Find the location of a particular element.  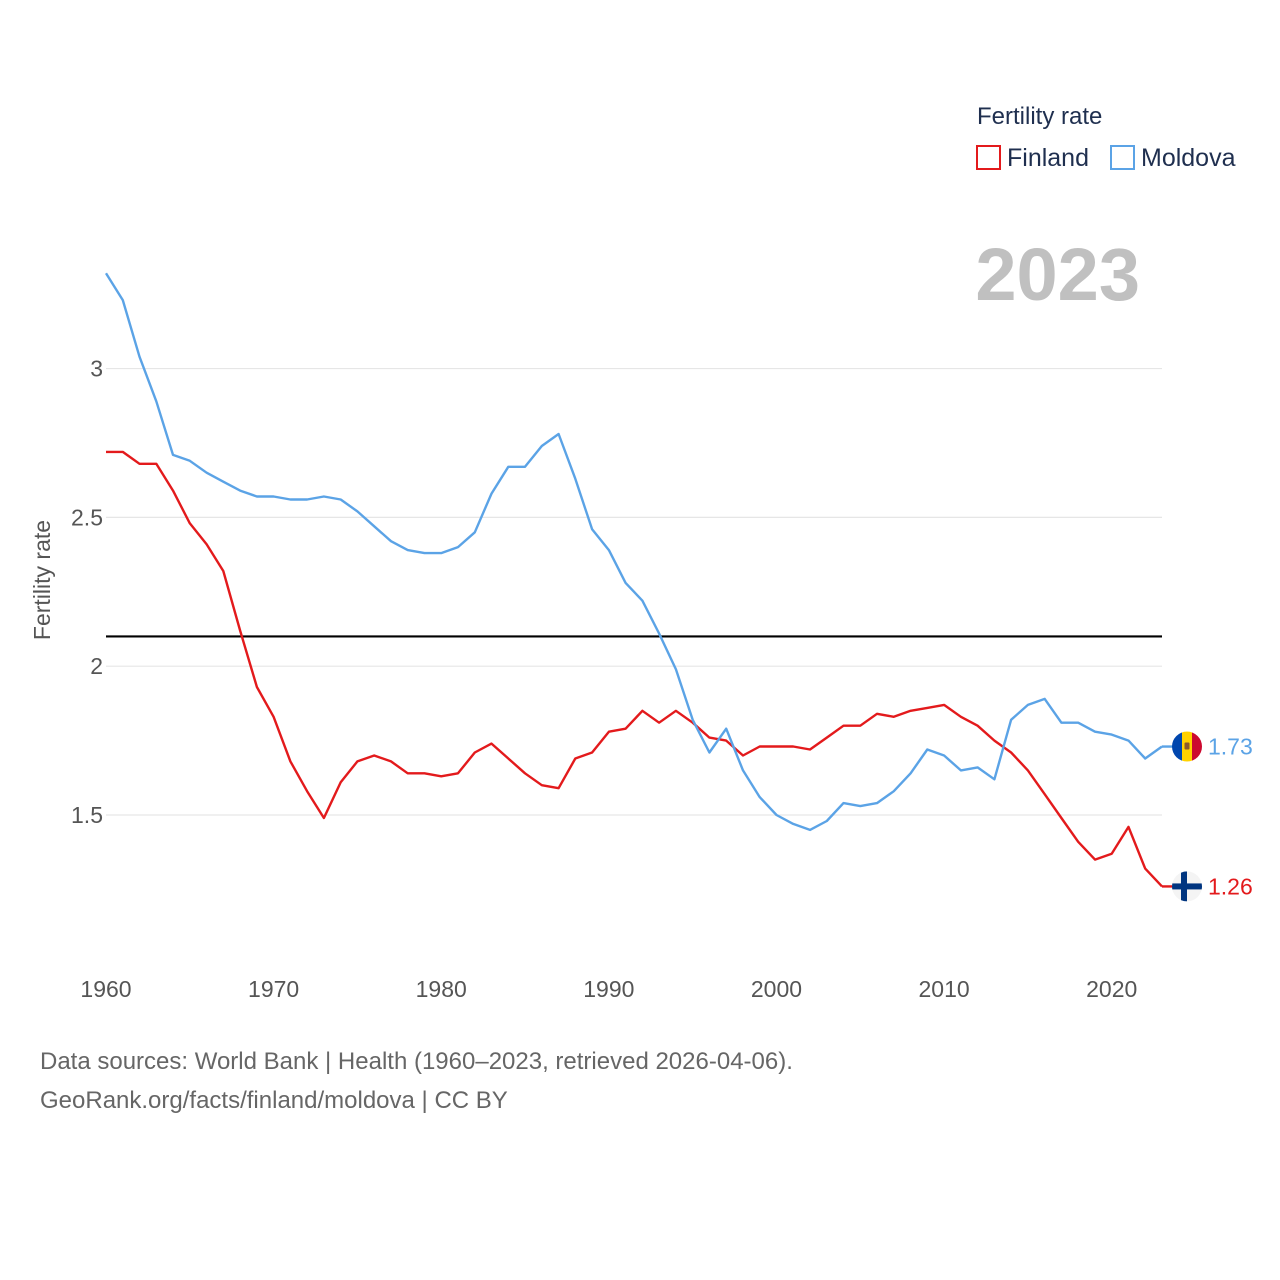

x-tick-label: 1990 is located at coordinates (608, 989).